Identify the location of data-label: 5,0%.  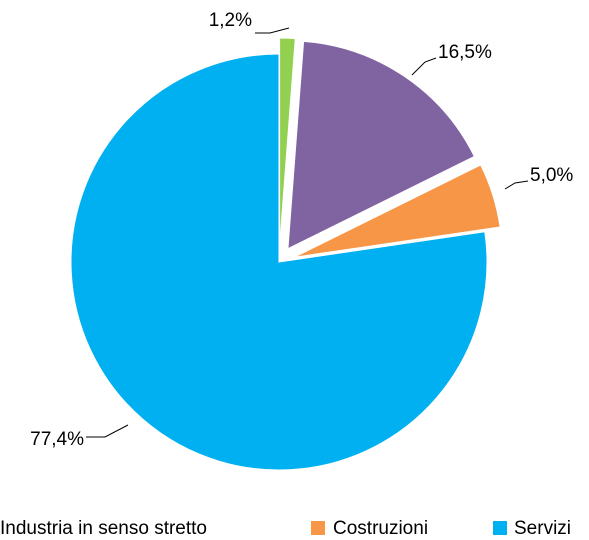
(551, 175).